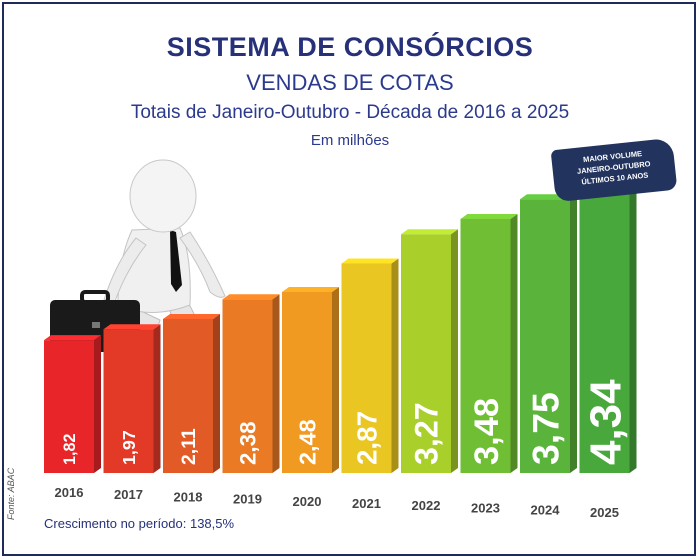  What do you see at coordinates (545, 428) in the screenshot?
I see `bar-value-label: 3,75` at bounding box center [545, 428].